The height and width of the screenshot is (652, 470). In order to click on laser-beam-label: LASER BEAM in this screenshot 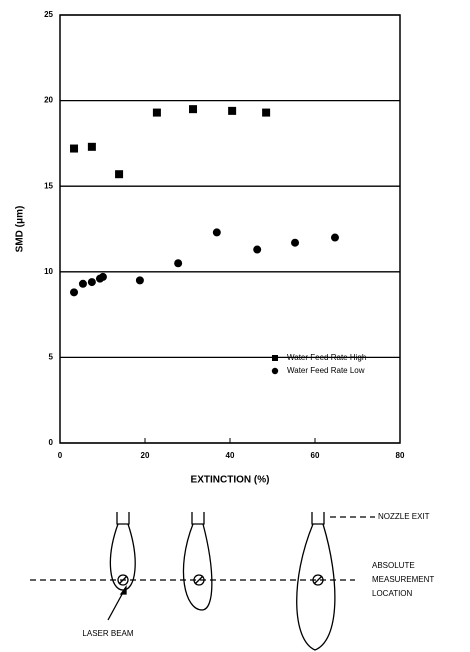, I will do `click(107, 633)`.